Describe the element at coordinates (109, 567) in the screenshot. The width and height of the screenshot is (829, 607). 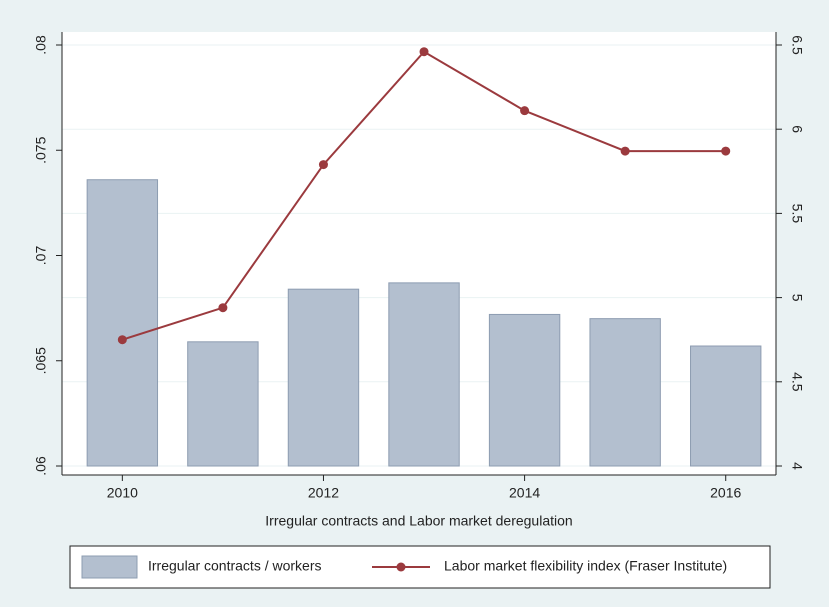
I see `legend-swatch` at that location.